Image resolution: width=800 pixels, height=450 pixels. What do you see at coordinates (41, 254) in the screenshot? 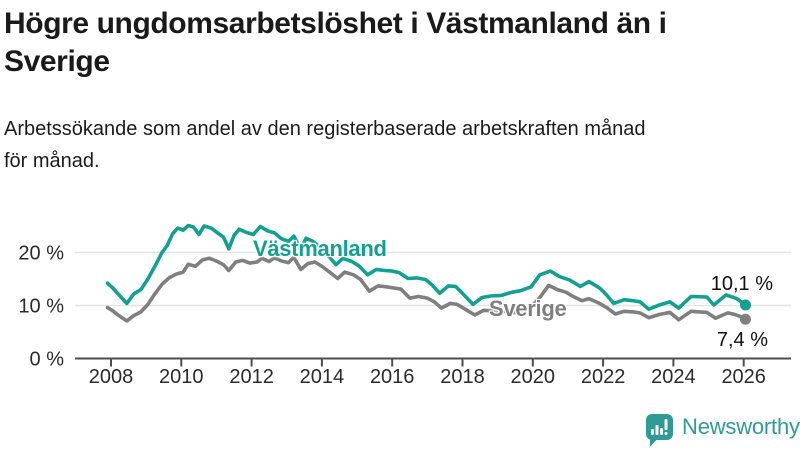
I see `y-tick-label-20: 20 %` at bounding box center [41, 254].